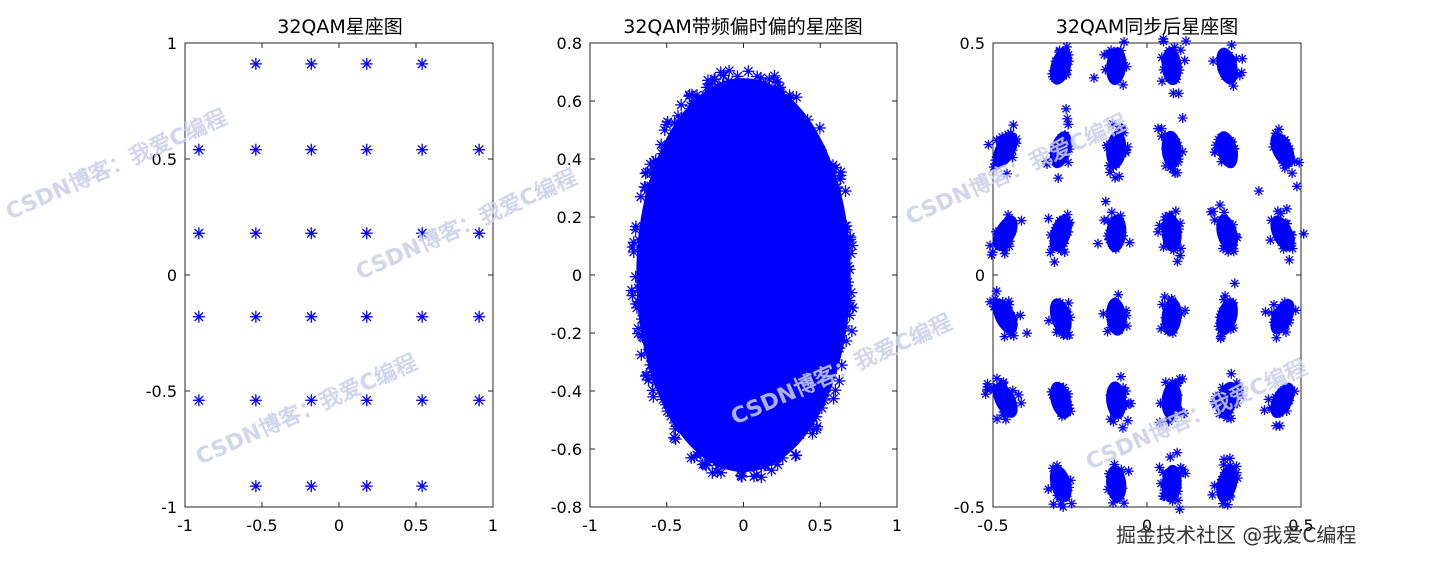 The image size is (1437, 567). What do you see at coordinates (164, 159) in the screenshot?
I see `y-tick-label: 0.5` at bounding box center [164, 159].